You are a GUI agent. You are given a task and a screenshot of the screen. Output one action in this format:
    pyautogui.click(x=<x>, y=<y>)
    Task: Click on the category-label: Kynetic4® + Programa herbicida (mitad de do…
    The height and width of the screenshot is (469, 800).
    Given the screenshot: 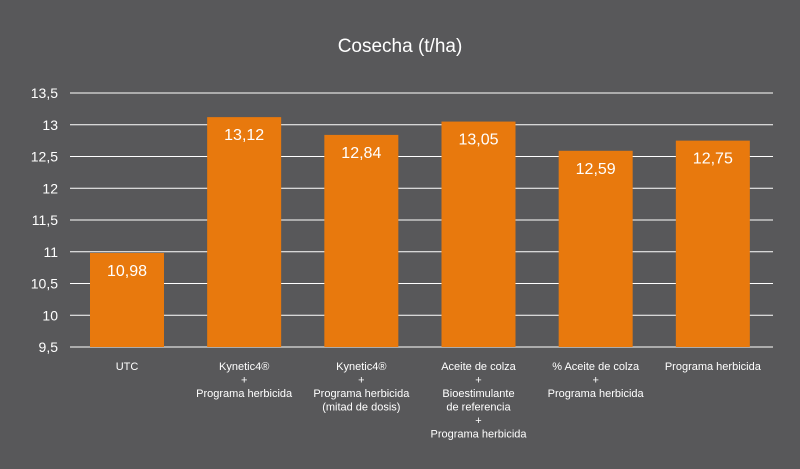 What is the action you would take?
    pyautogui.click(x=361, y=387)
    